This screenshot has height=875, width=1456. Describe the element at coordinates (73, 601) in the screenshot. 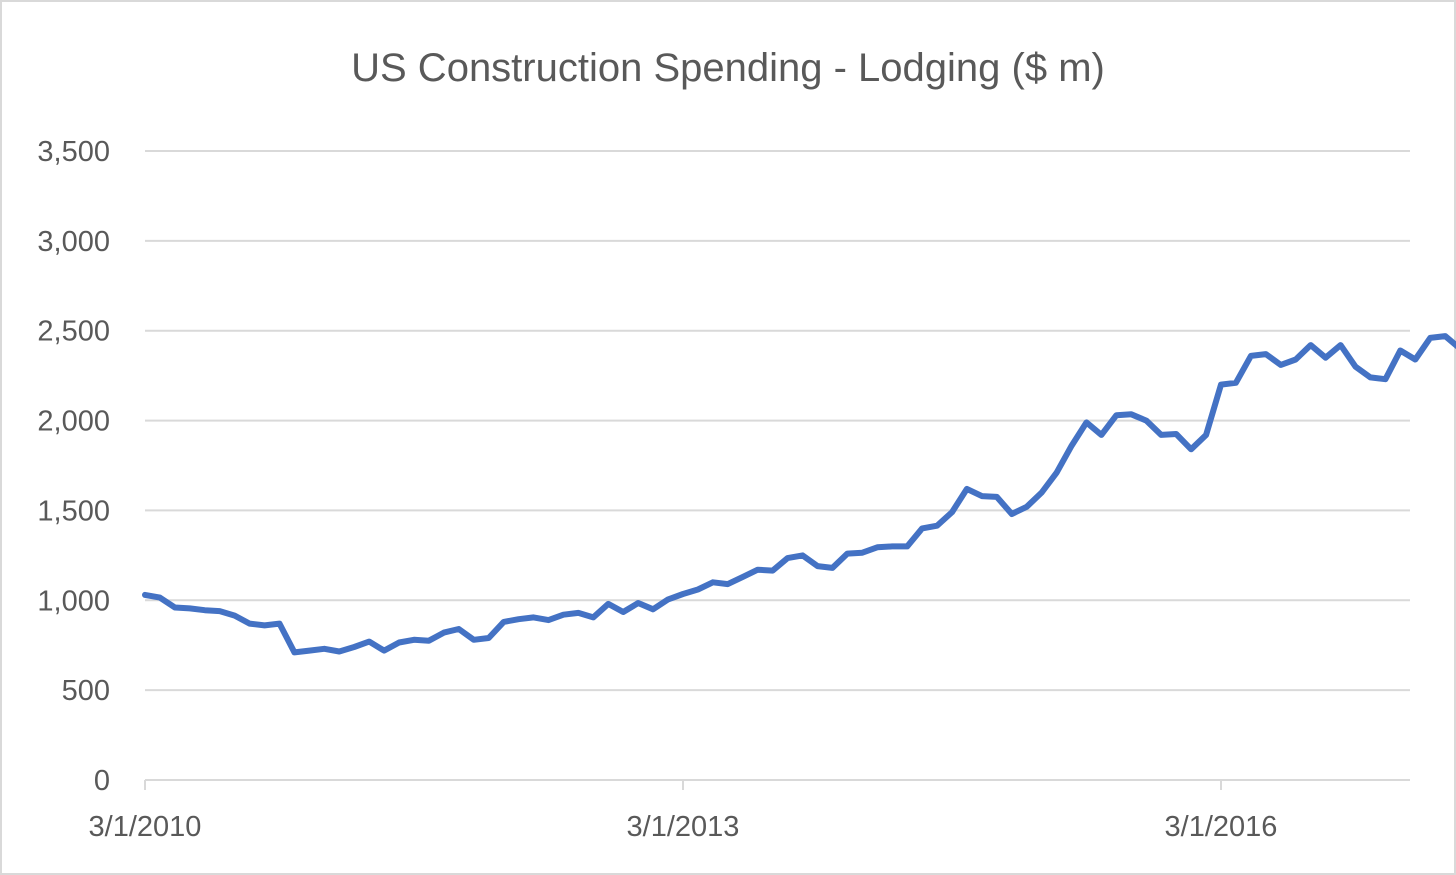

I see `y-tick-label: 1,000` at that location.